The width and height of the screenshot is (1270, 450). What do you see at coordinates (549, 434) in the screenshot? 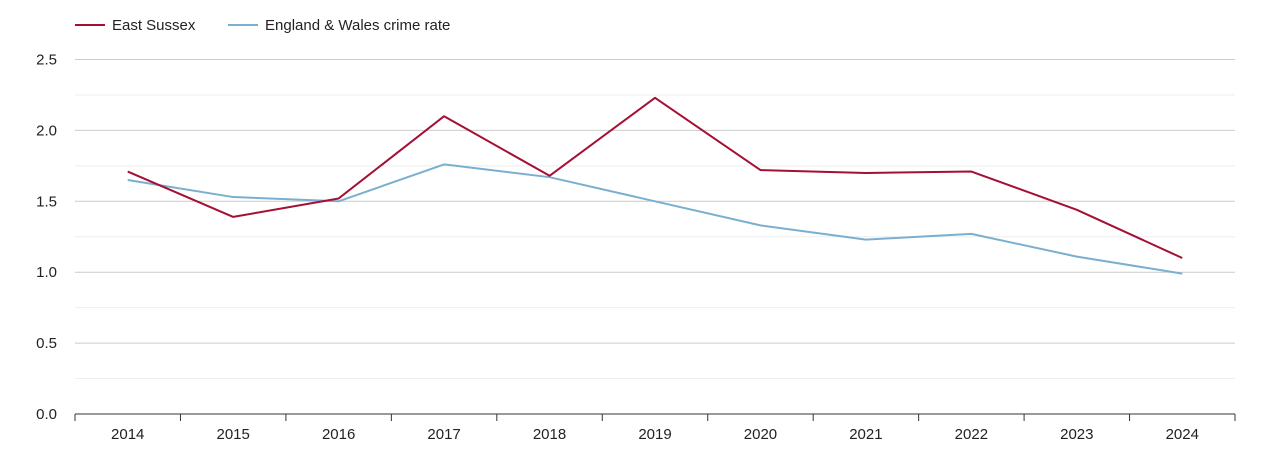
I see `x-tick-label: 2018` at bounding box center [549, 434].